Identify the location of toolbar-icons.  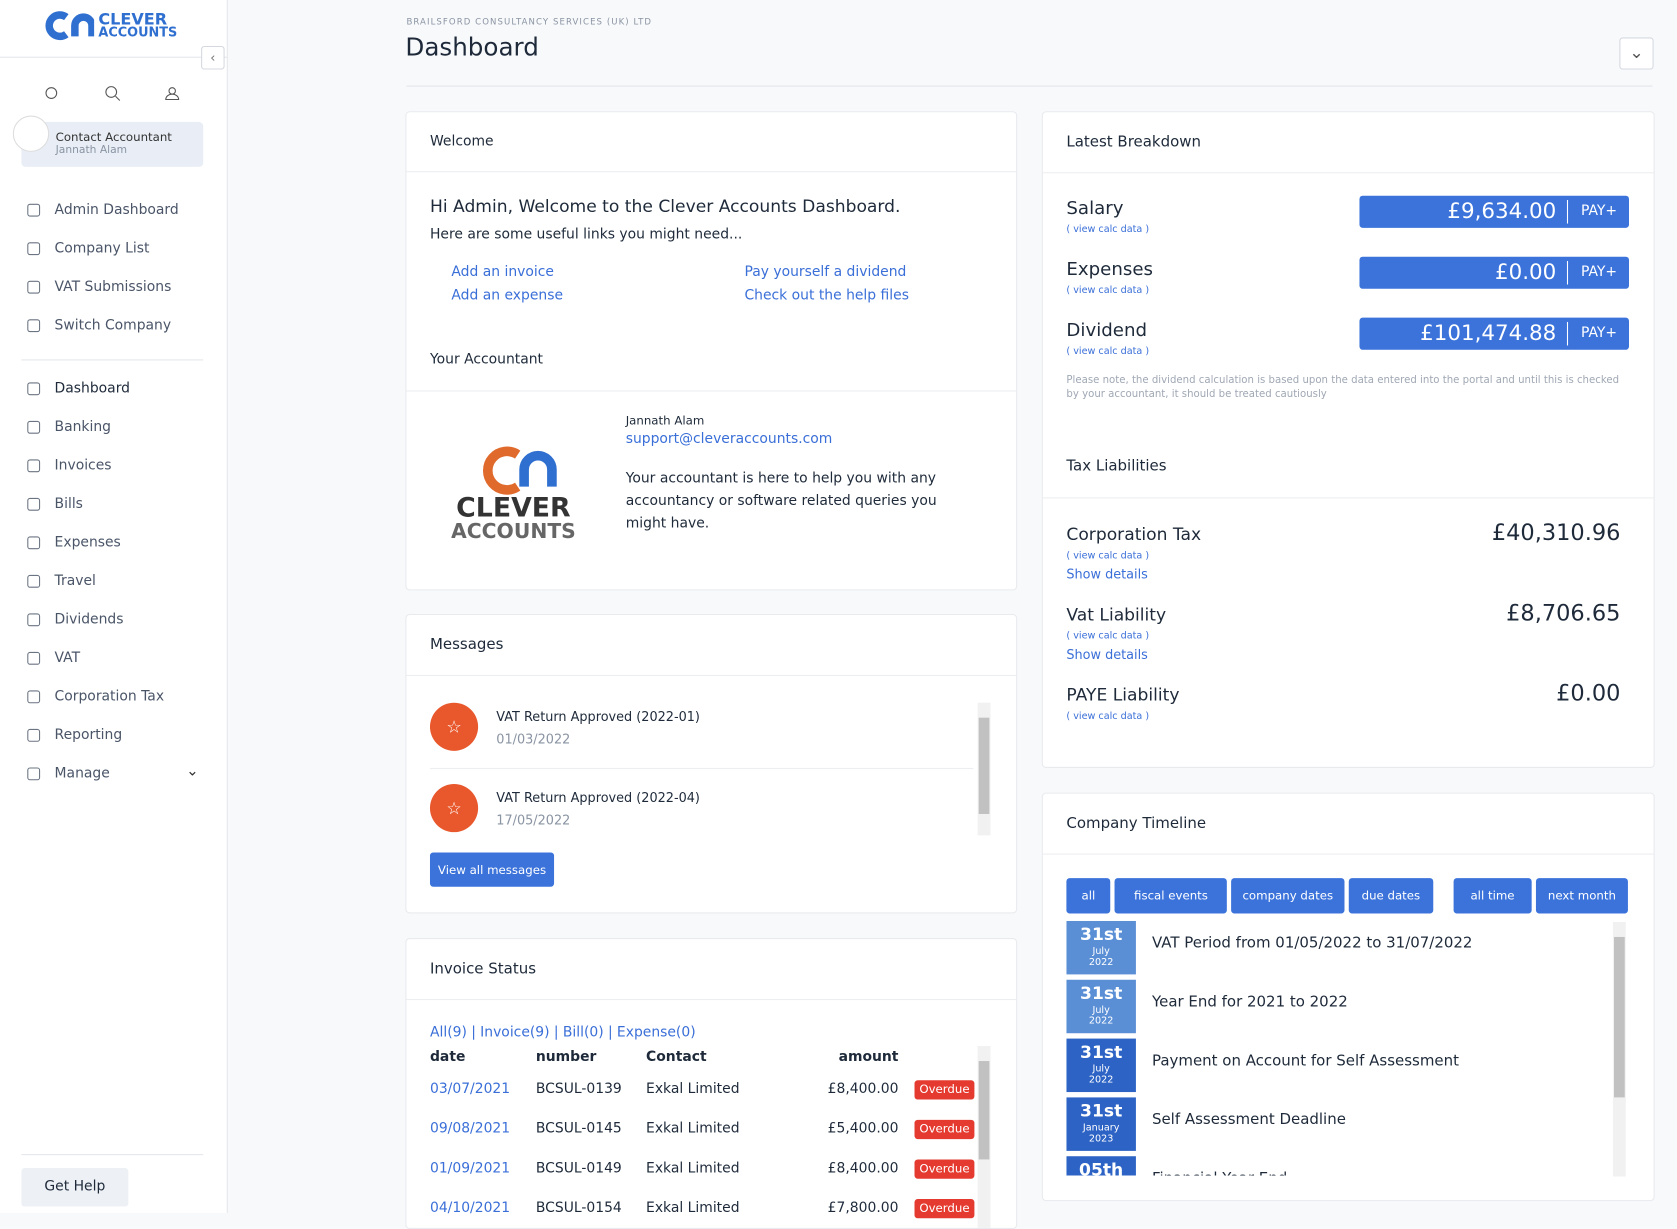
(116, 93).